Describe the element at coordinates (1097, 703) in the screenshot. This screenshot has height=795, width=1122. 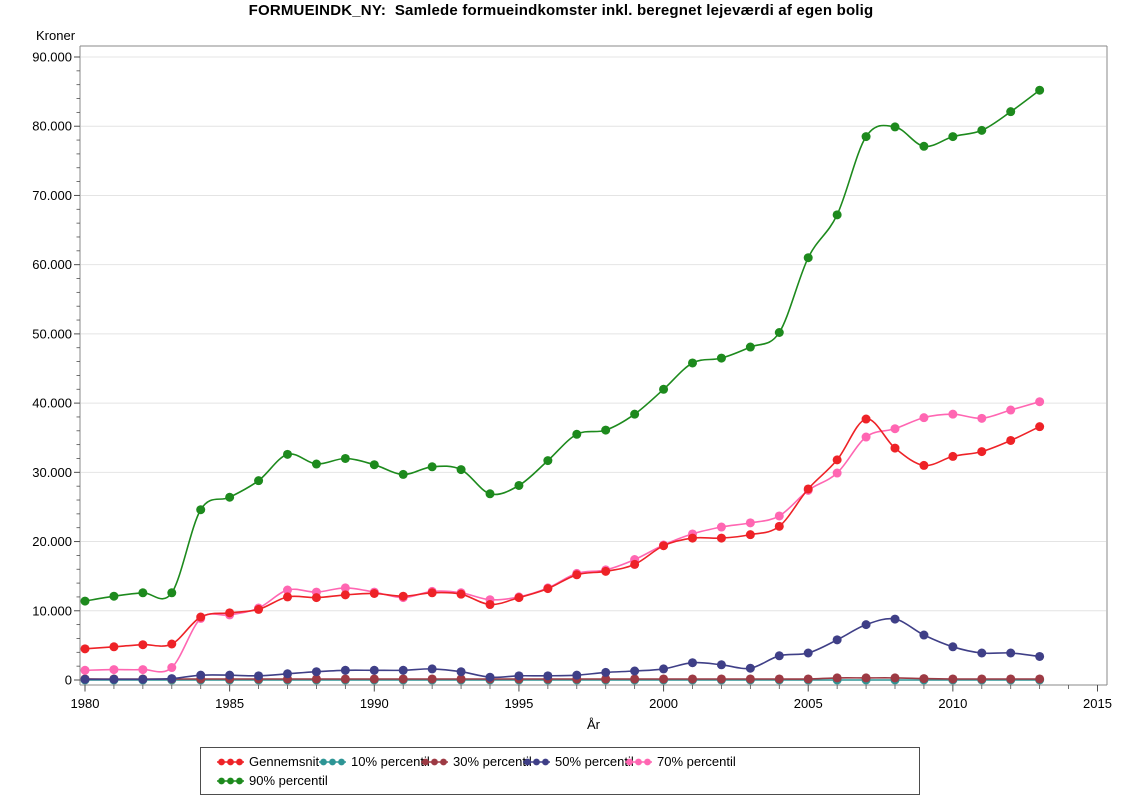
I see `x-tick-label: 2015` at that location.